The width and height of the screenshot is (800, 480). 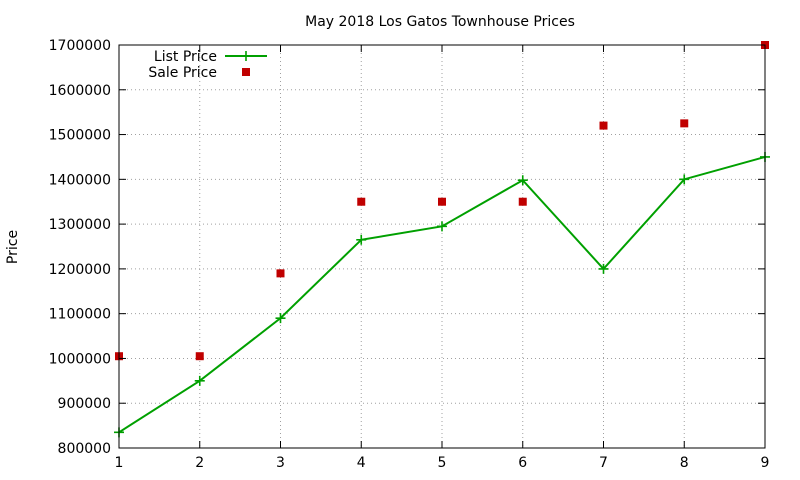 I want to click on y-tick-label: 1500000, so click(x=80, y=136).